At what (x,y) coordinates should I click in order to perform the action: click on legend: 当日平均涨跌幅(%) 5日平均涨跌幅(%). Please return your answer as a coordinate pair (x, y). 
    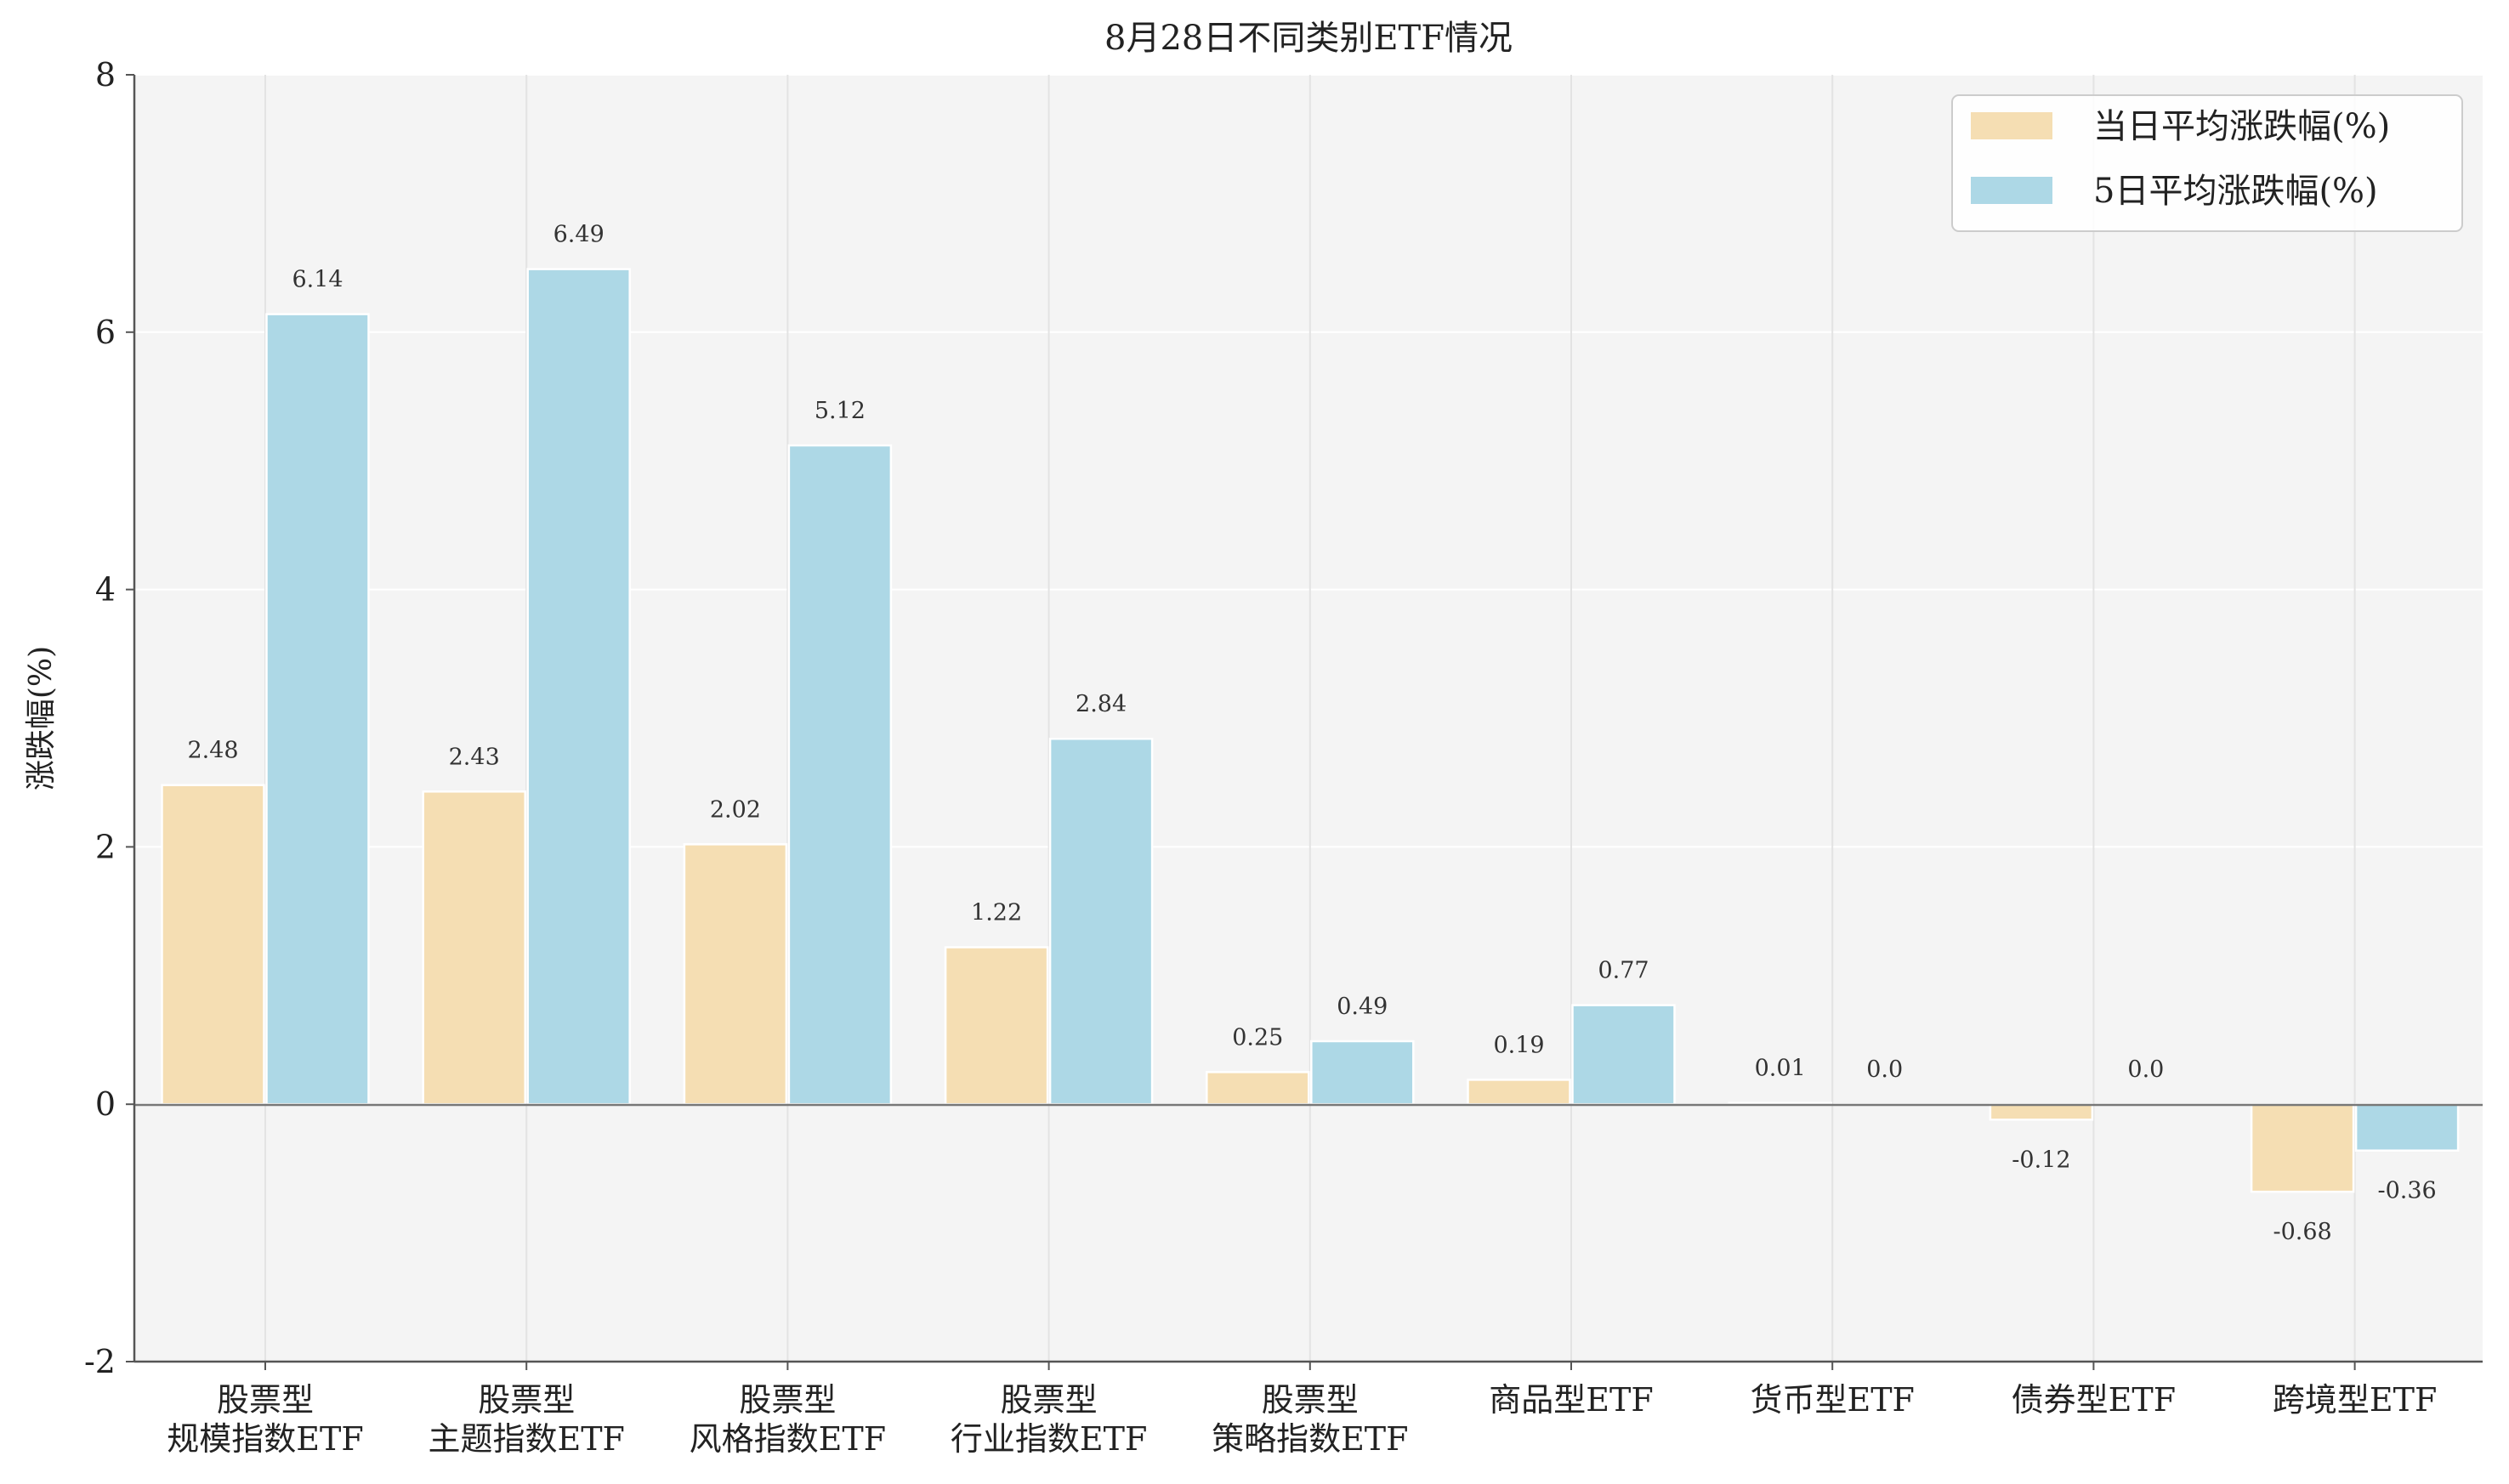
    Looking at the image, I should click on (2207, 163).